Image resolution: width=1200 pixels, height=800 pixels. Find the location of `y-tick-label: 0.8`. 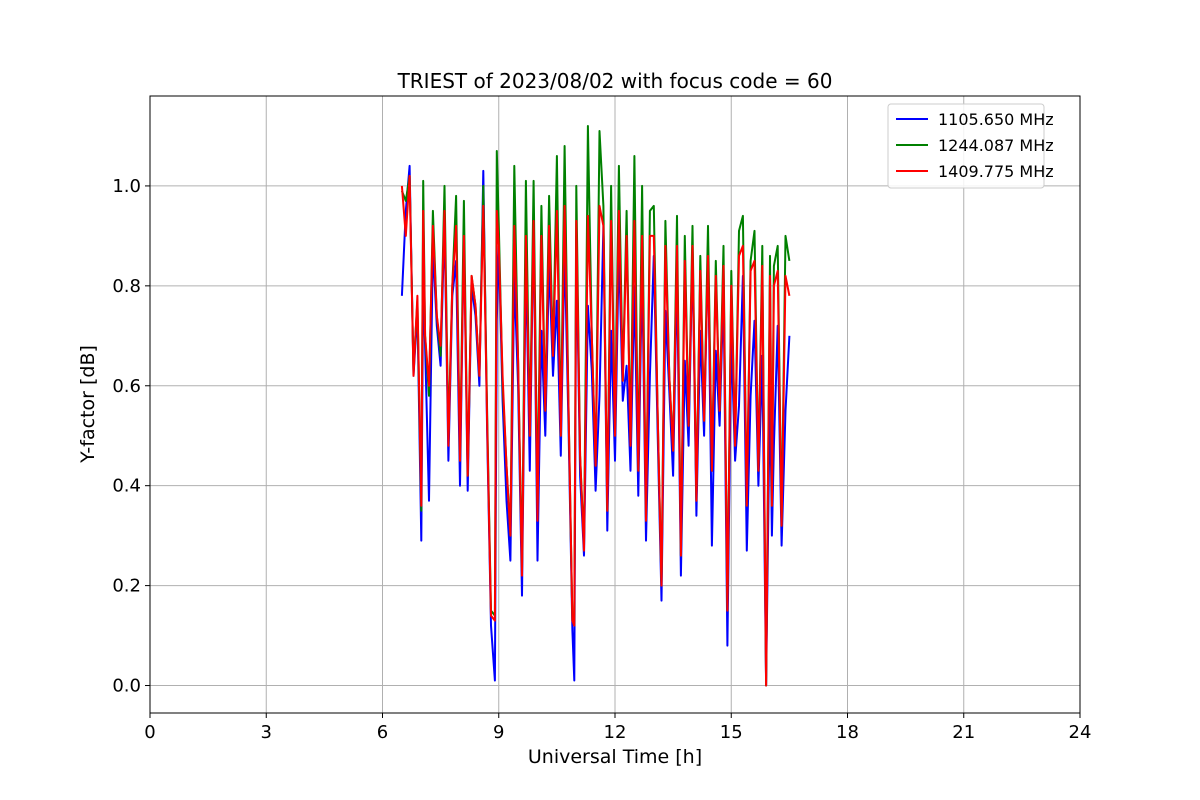

y-tick-label: 0.8 is located at coordinates (126, 286).